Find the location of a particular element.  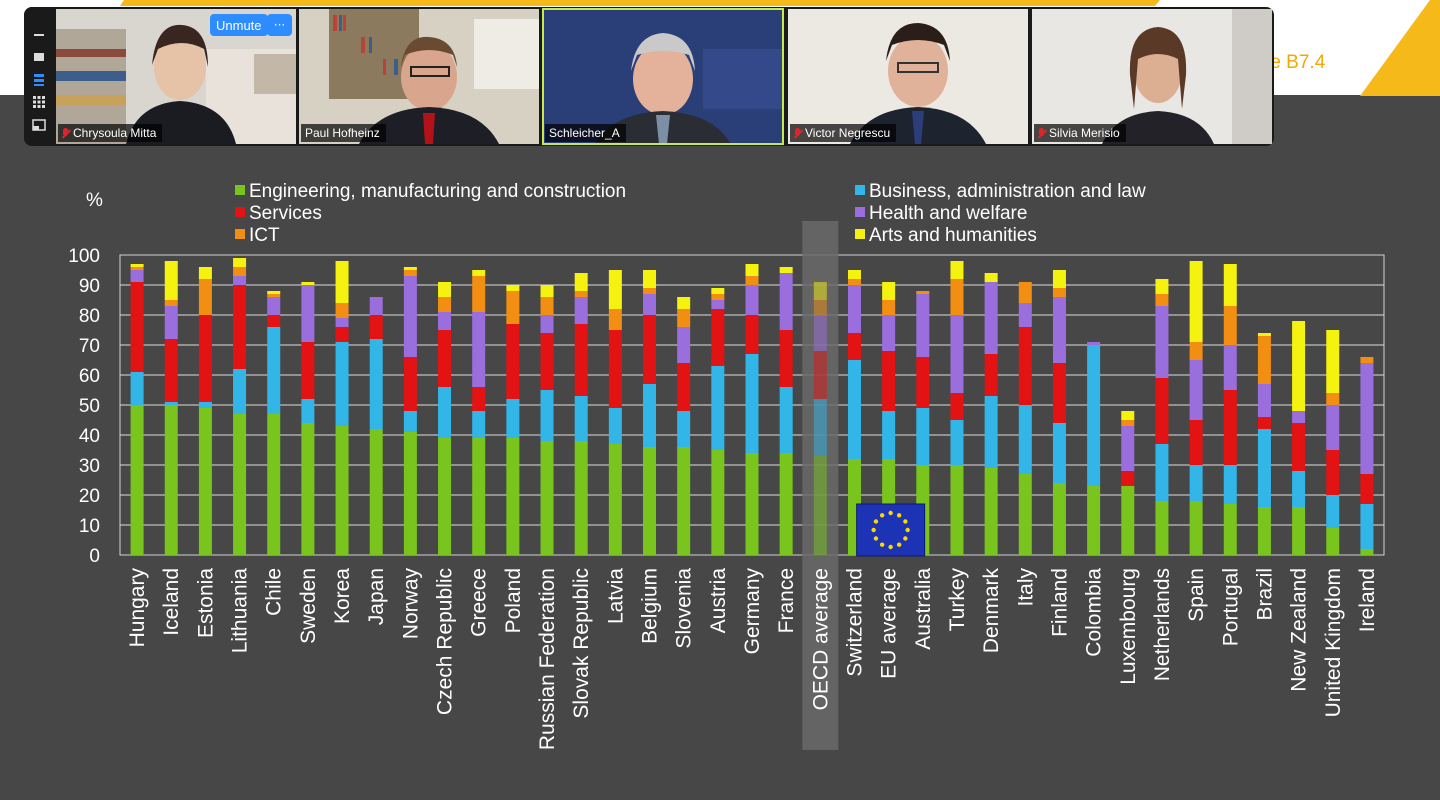

gallery-view-icon is located at coordinates (39, 102).